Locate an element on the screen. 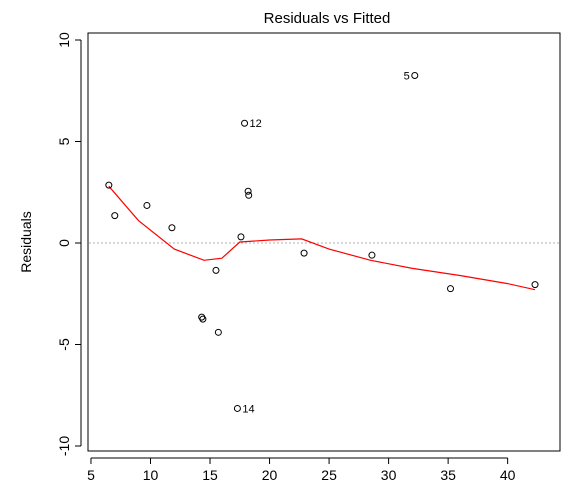 Image resolution: width=561 pixels, height=490 pixels. y-tick-label: -10 is located at coordinates (64, 446).